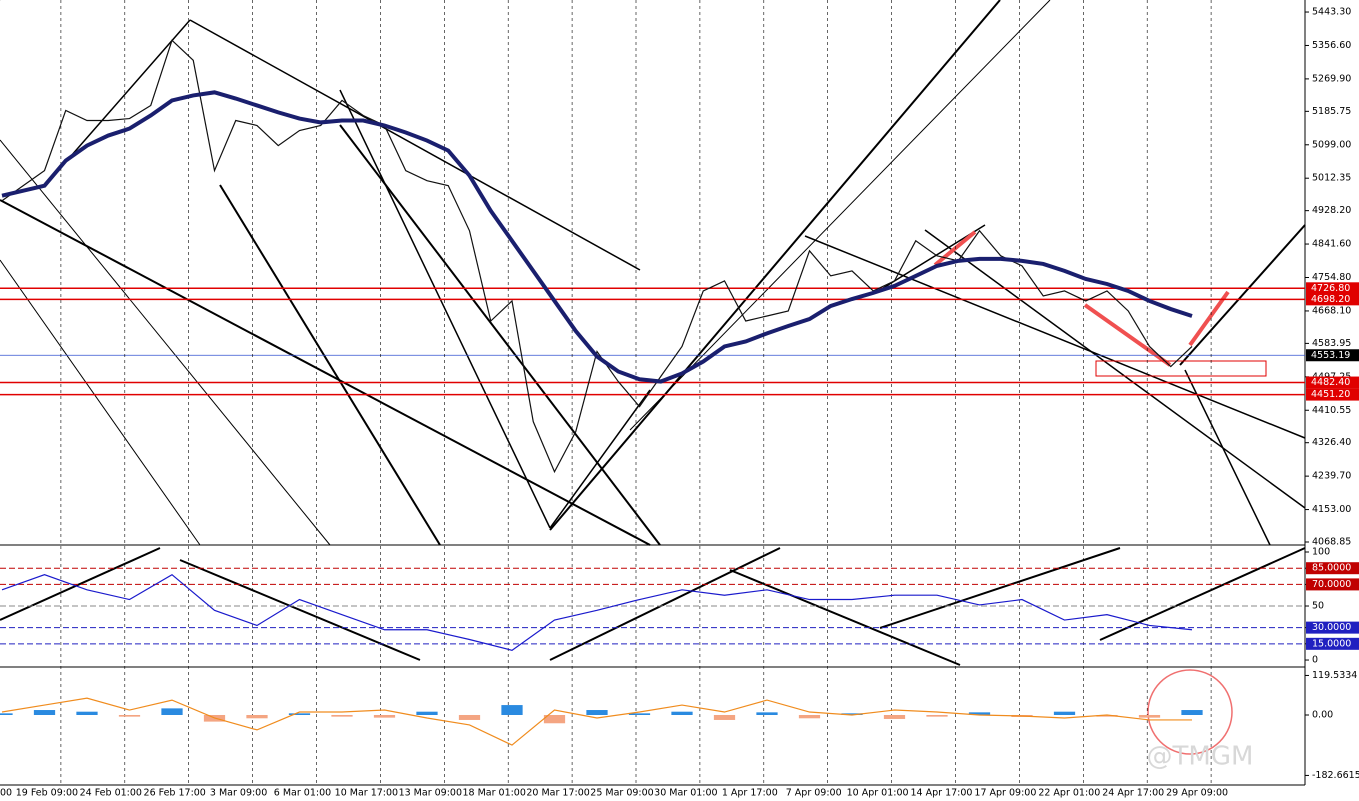 This screenshot has height=801, width=1359. I want to click on y-tick-label: -182.6615, so click(1335, 775).